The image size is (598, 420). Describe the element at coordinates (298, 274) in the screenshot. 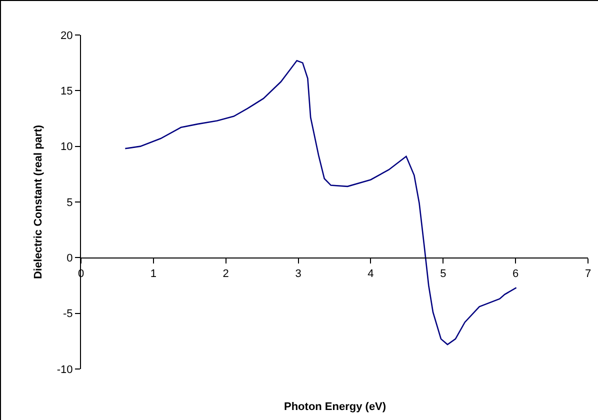

I see `x-tick-label: 3` at that location.